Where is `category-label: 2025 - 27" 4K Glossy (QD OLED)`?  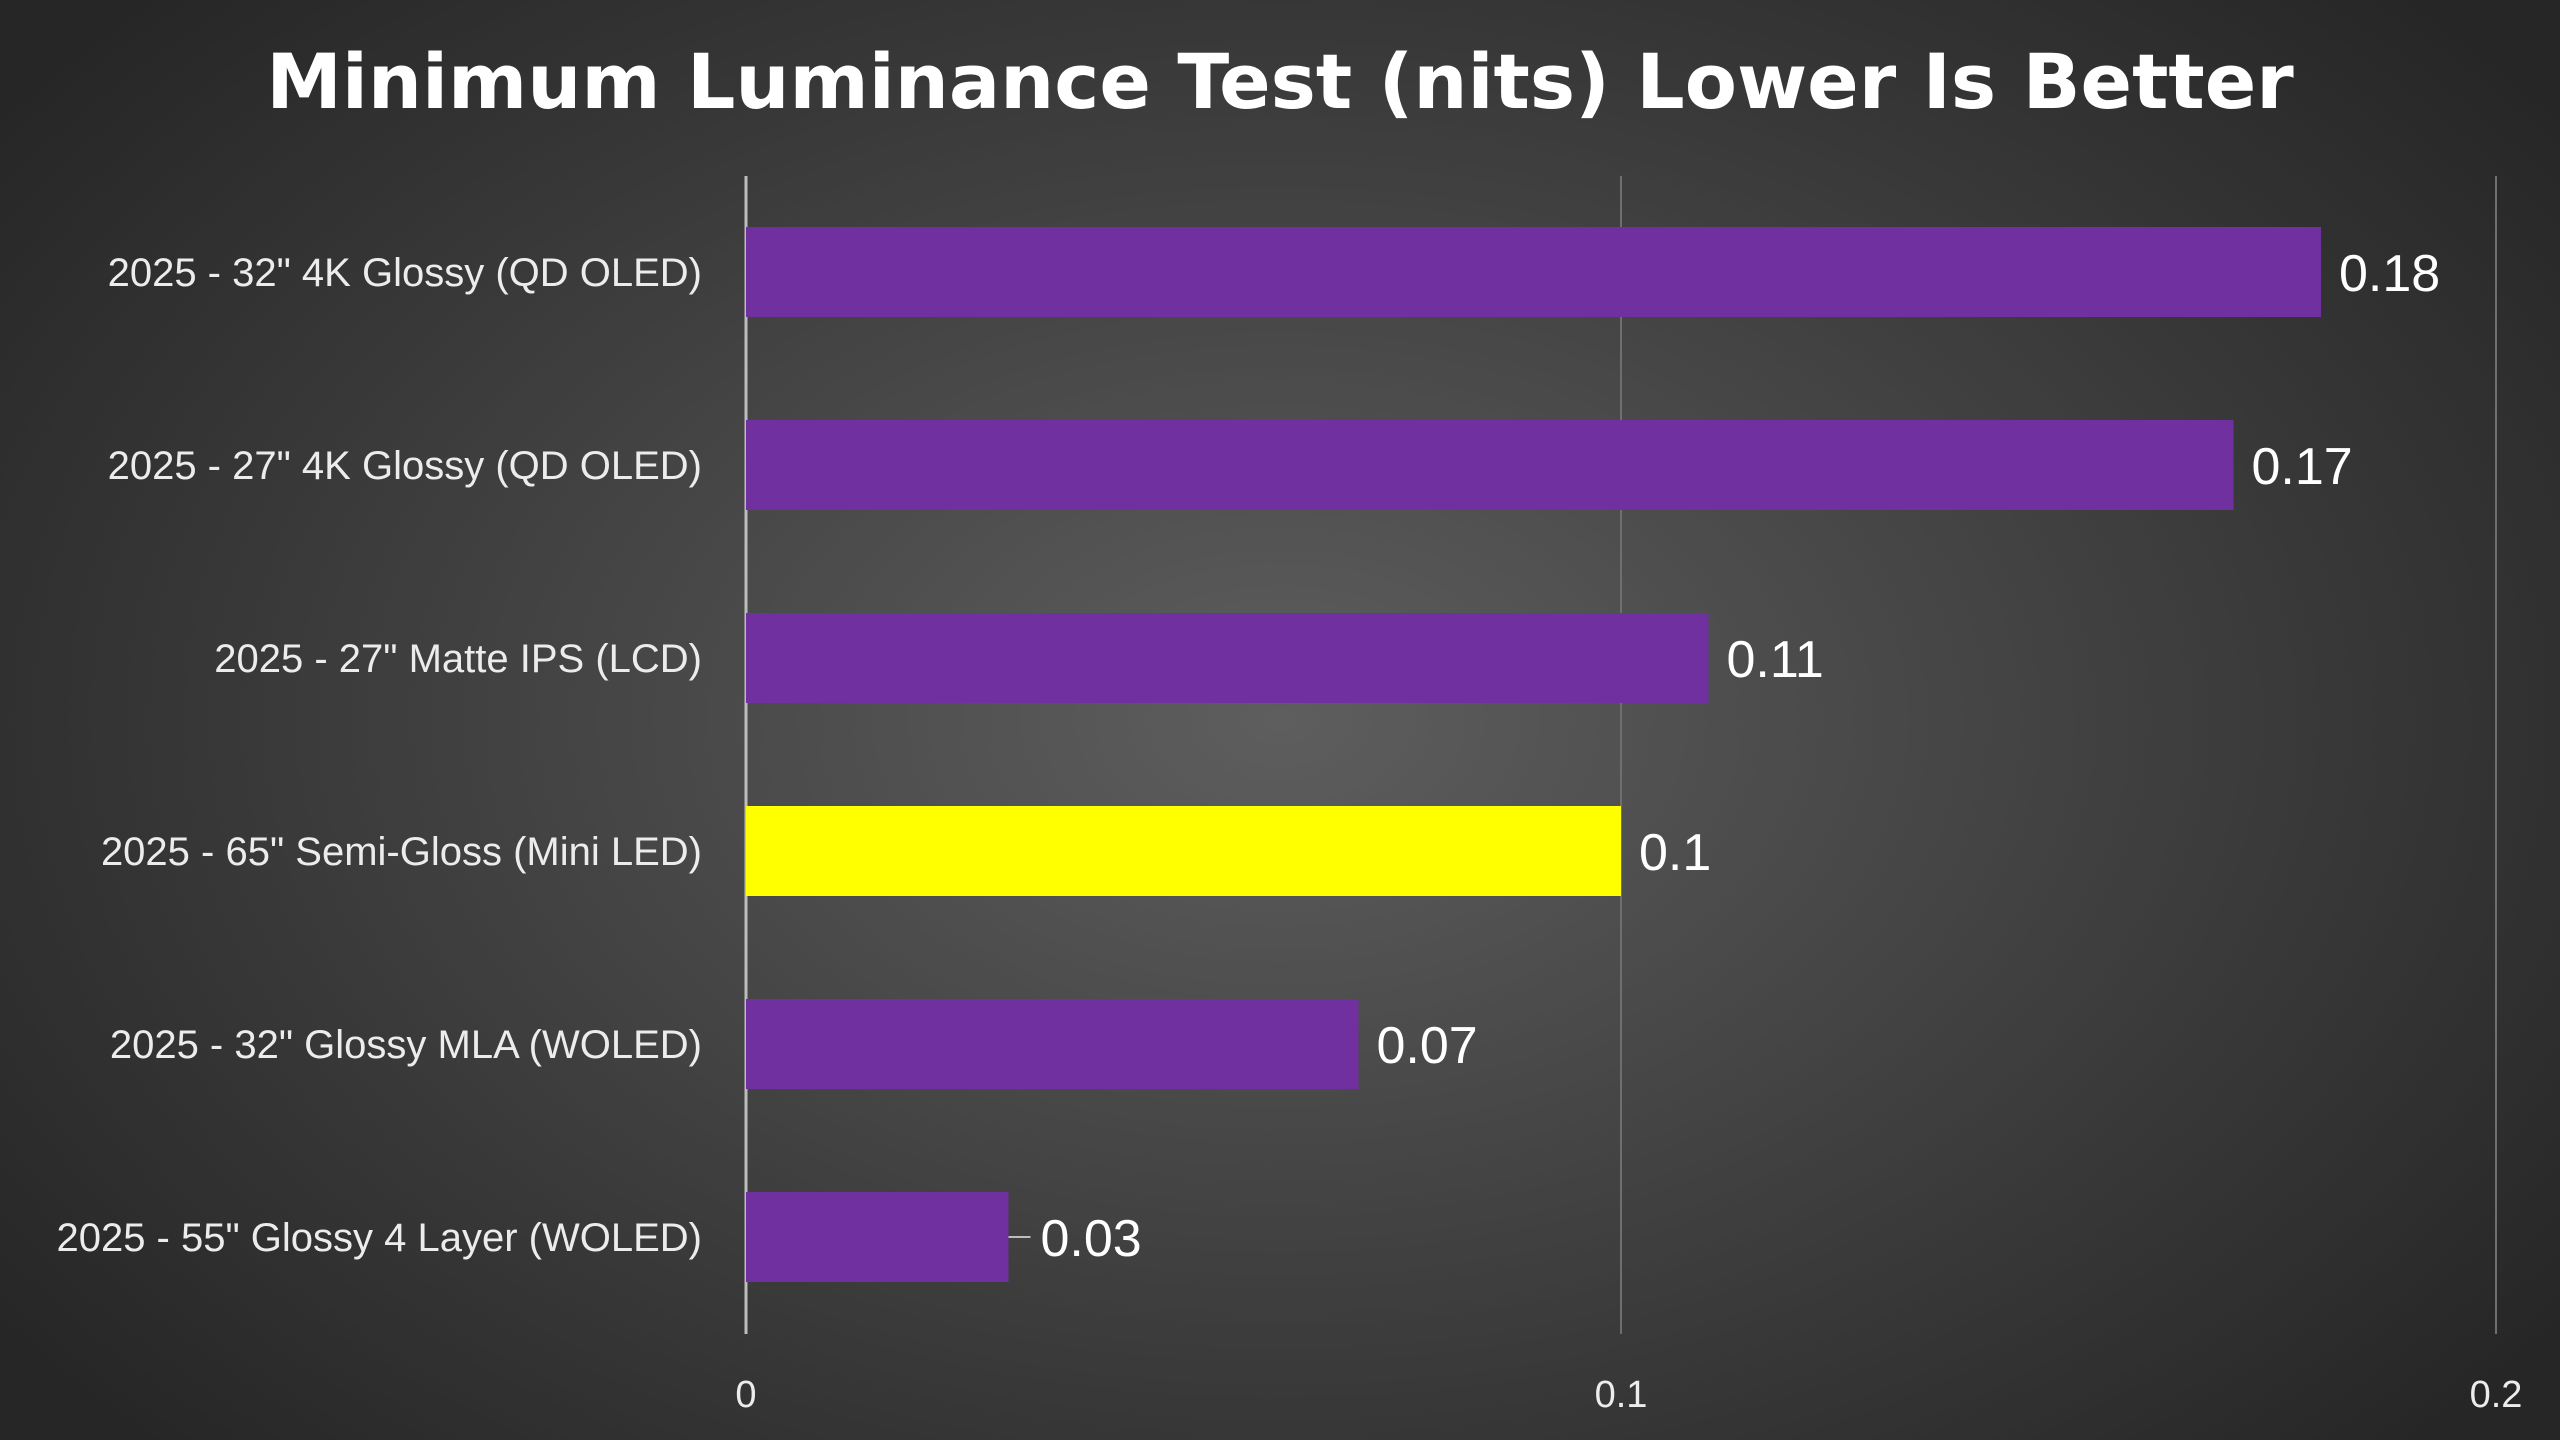 category-label: 2025 - 27" 4K Glossy (QD OLED) is located at coordinates (405, 466).